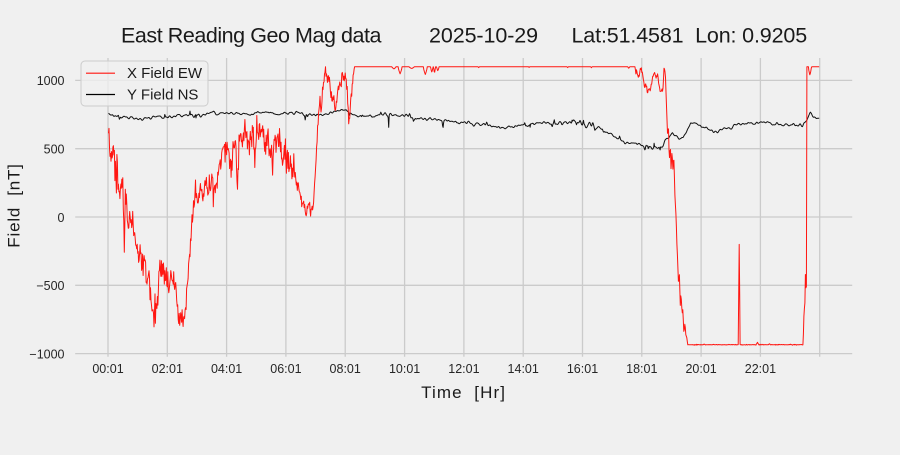  What do you see at coordinates (760, 369) in the screenshot?
I see `svg-text: 22:01` at bounding box center [760, 369].